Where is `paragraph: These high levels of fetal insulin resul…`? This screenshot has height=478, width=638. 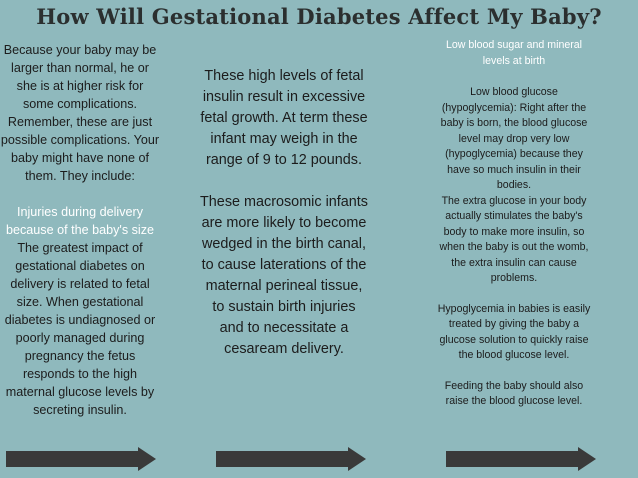
paragraph: These high levels of fetal insulin resul… is located at coordinates (284, 118).